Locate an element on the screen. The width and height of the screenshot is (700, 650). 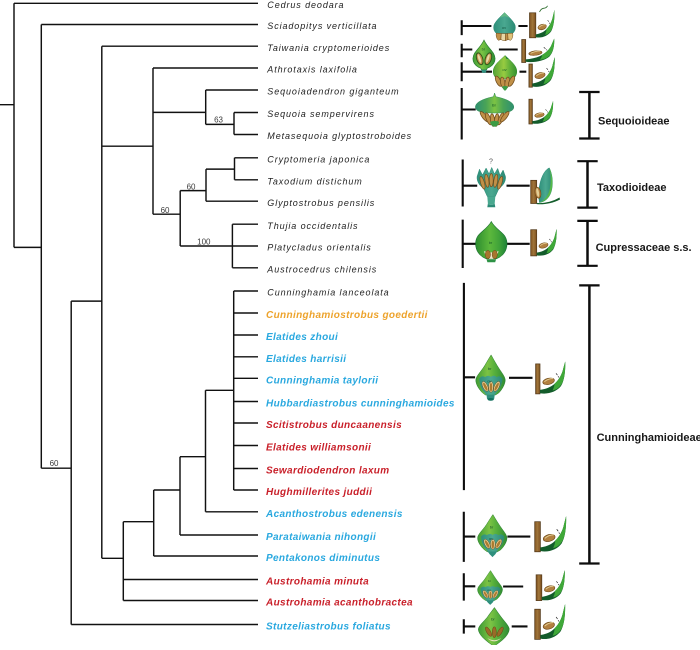
svg-text: Cunninghamiostrobus goedertii is located at coordinates (347, 315).